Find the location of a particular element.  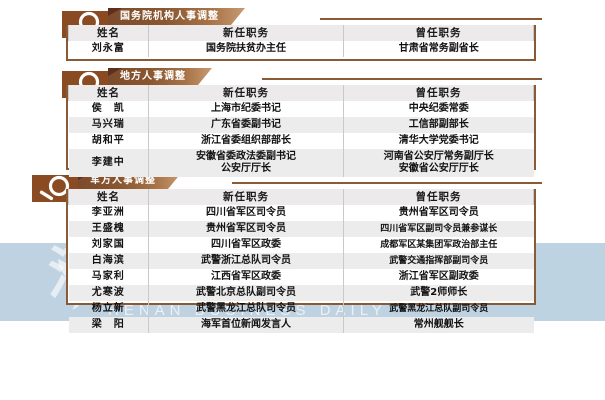

cell-former-post: 贵州省军区司令员 is located at coordinates (438, 213).